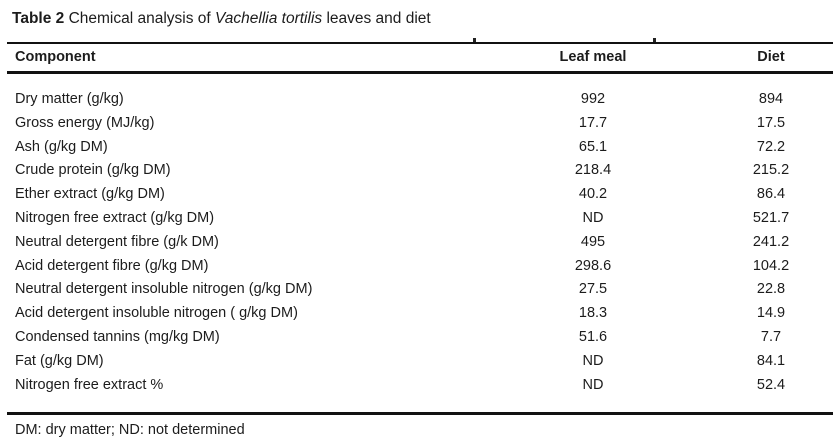 The height and width of the screenshot is (442, 838). I want to click on column-header-diet: Diet, so click(771, 58).